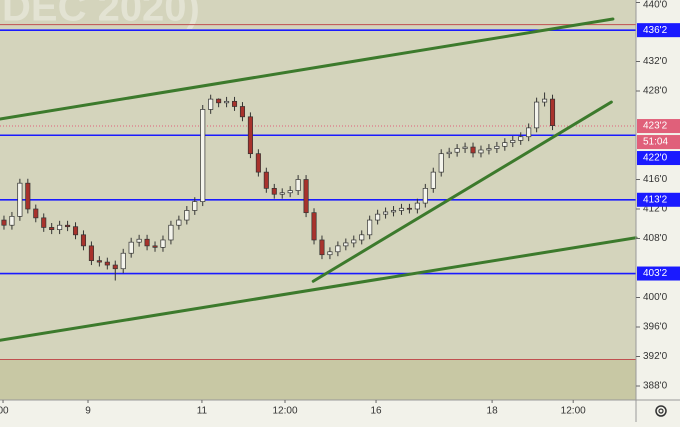  I want to click on level-label: 422'0, so click(655, 158).